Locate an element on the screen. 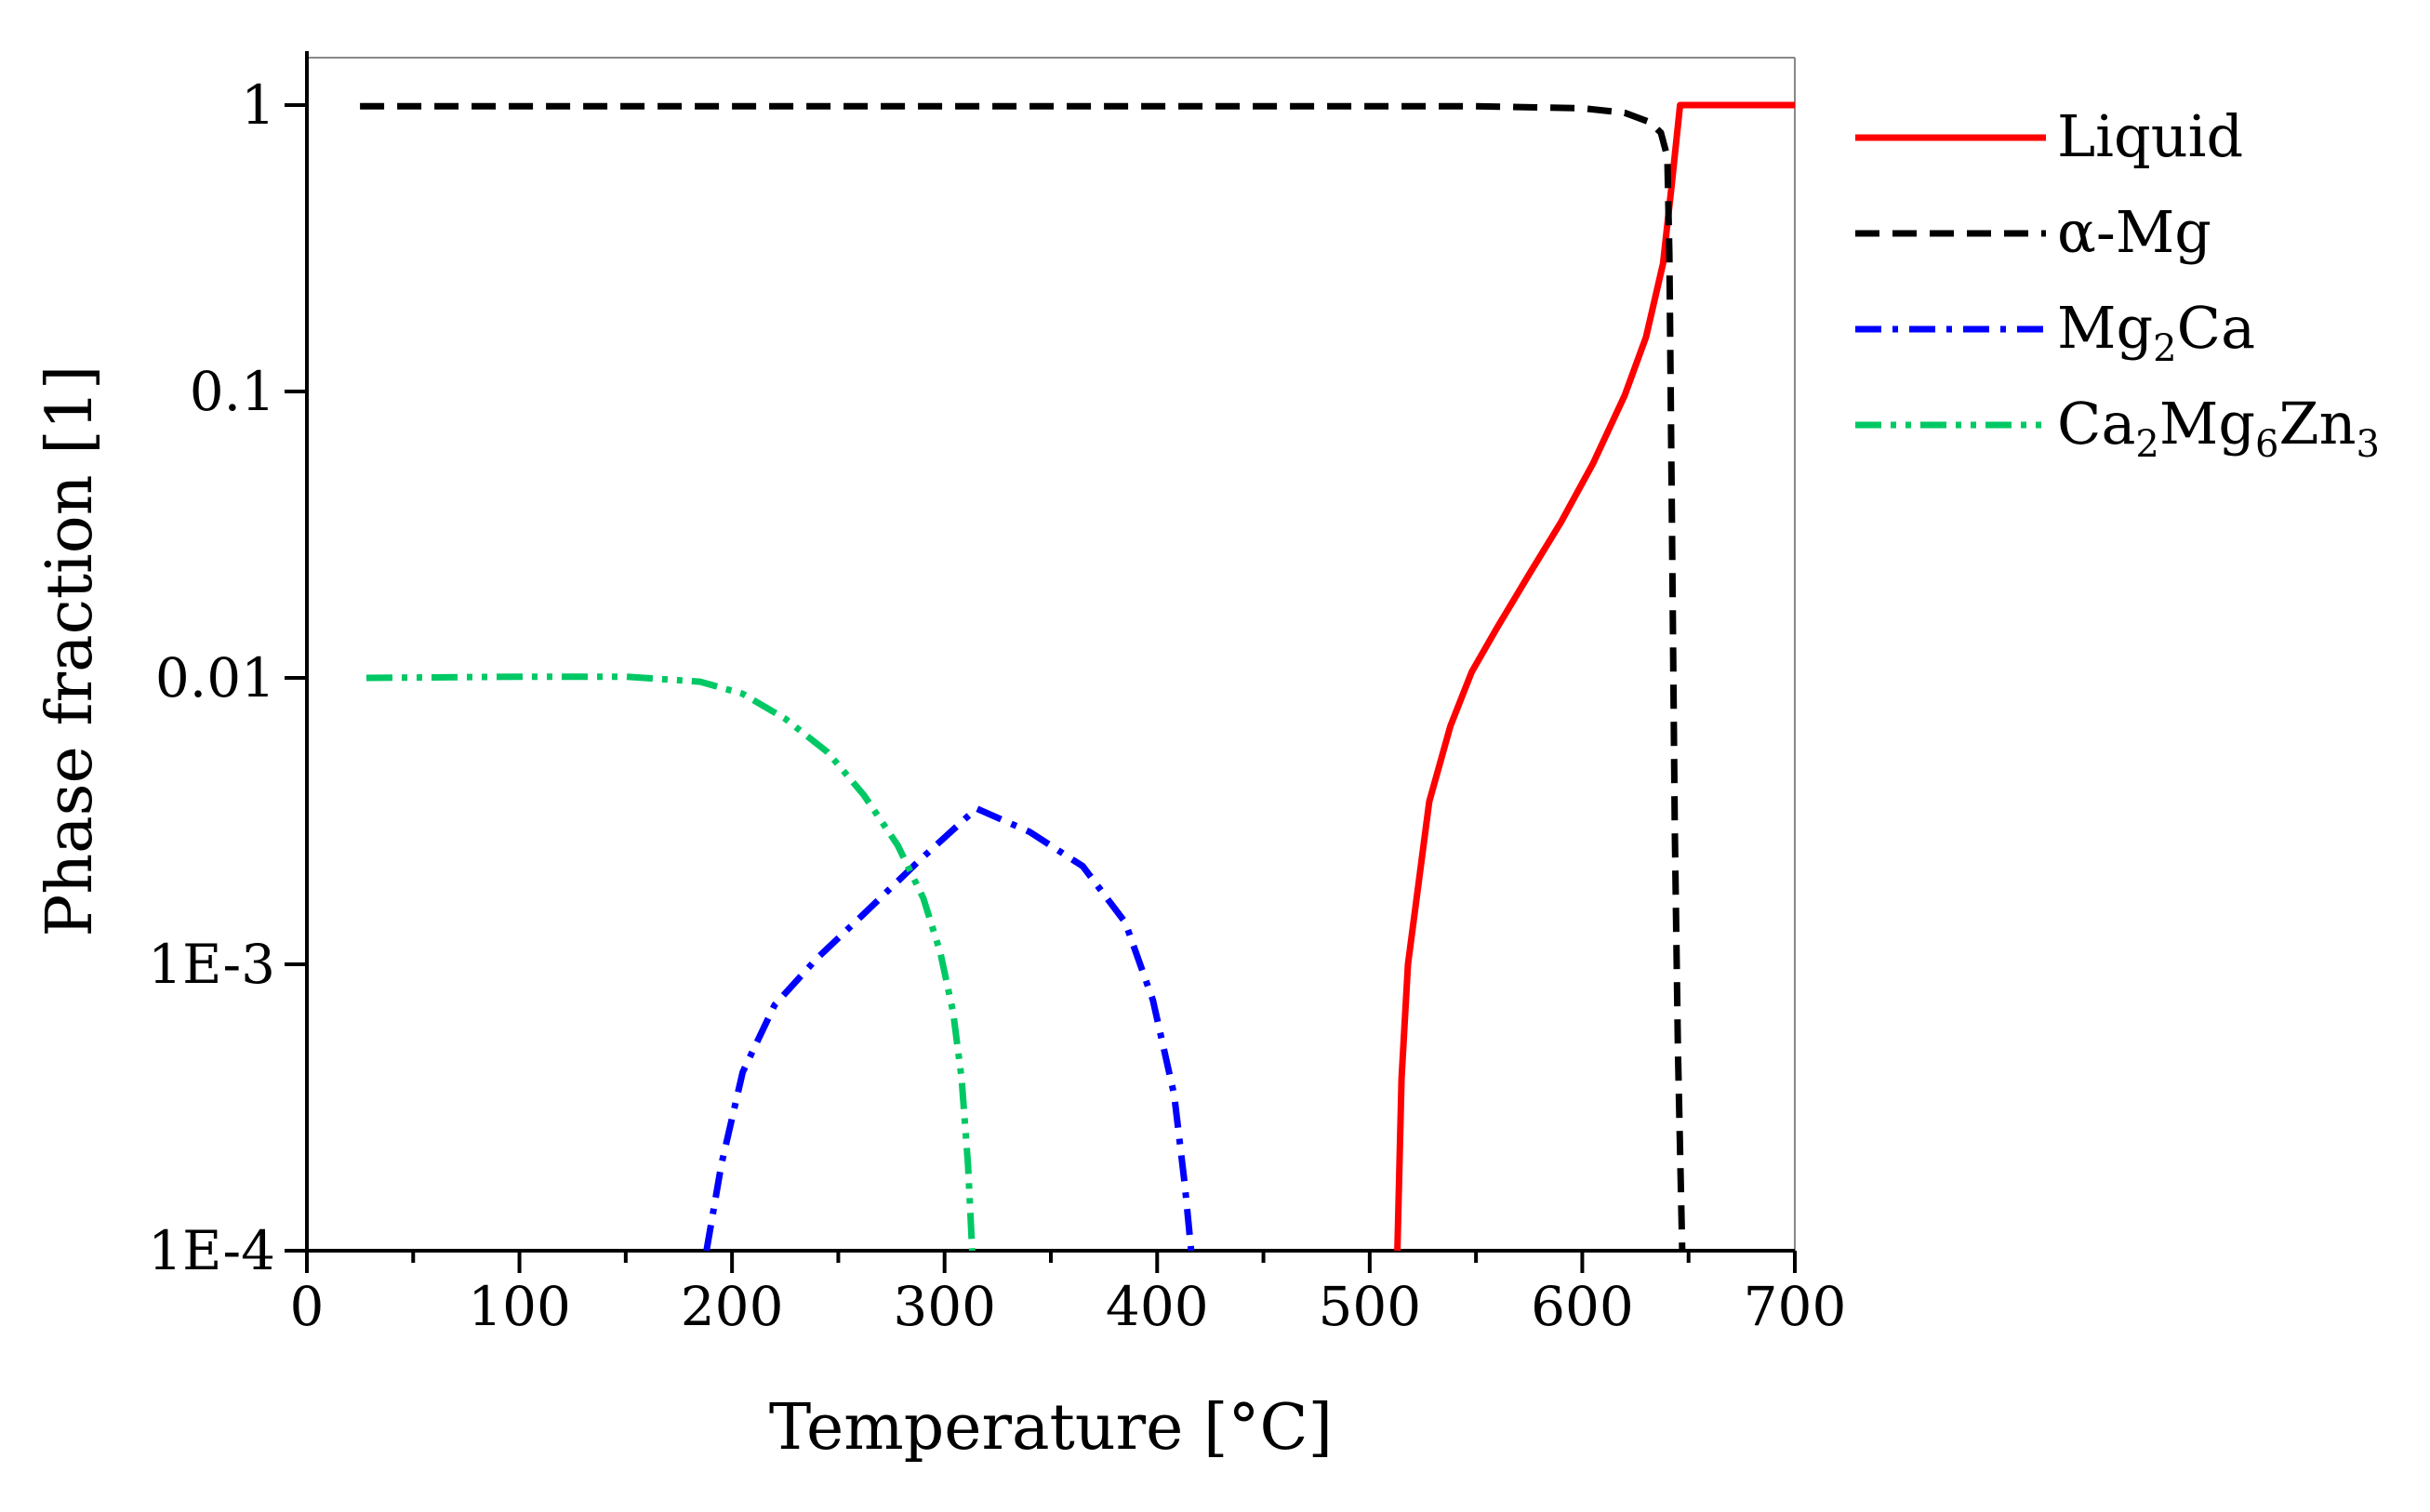 This screenshot has height=1512, width=2430. legend-label: Mg2Ca is located at coordinates (2156, 332).